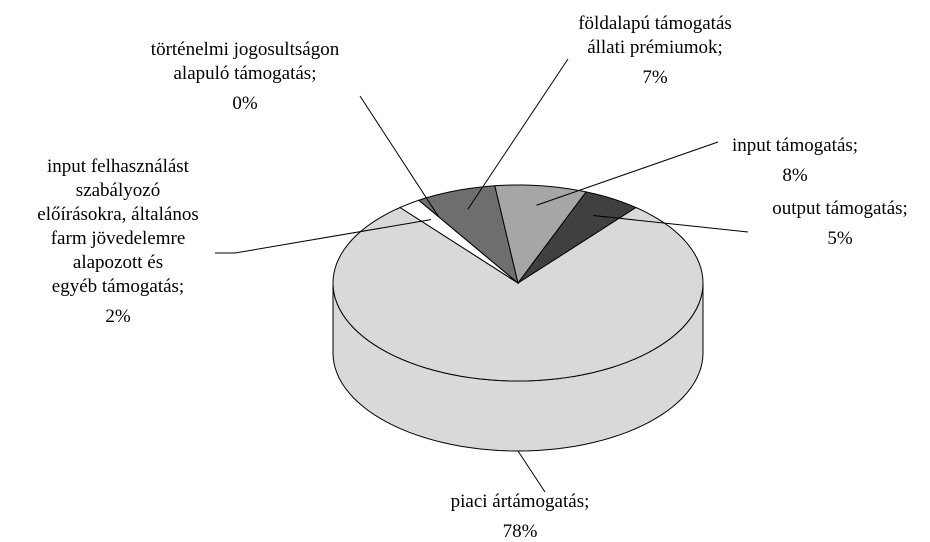 Image resolution: width=930 pixels, height=542 pixels. What do you see at coordinates (245, 103) in the screenshot?
I see `value-label: 0%` at bounding box center [245, 103].